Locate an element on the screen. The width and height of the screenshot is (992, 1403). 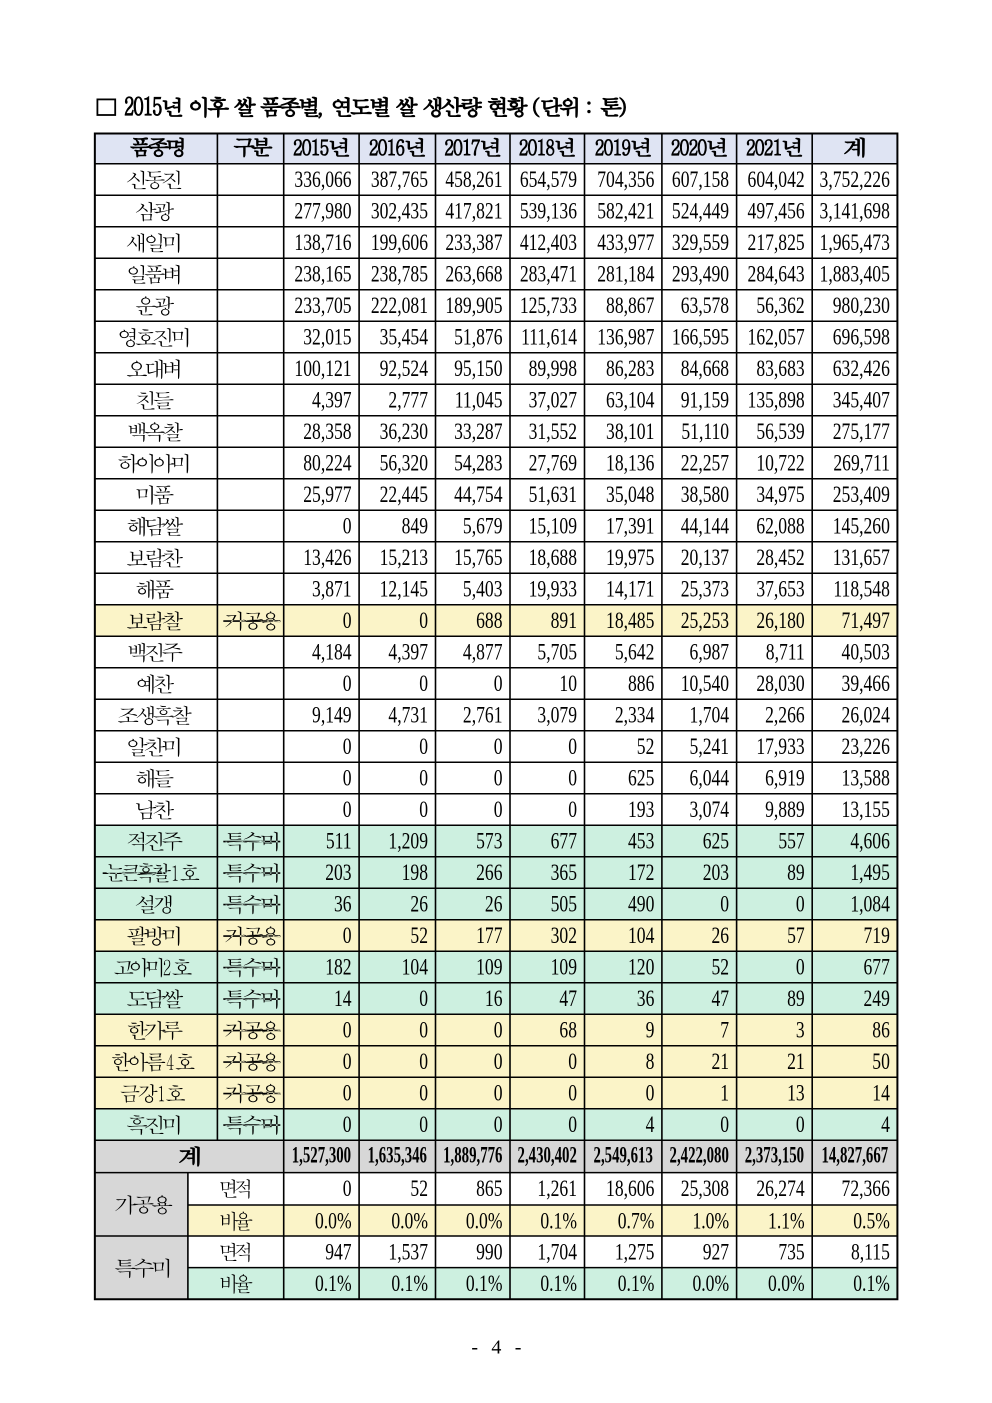
svg-text: 14 is located at coordinates (343, 999).